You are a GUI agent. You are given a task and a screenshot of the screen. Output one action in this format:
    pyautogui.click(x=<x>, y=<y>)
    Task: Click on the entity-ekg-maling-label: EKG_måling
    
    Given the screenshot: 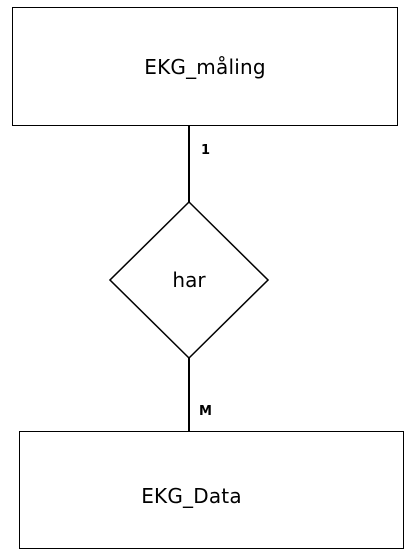 What is the action you would take?
    pyautogui.click(x=205, y=66)
    